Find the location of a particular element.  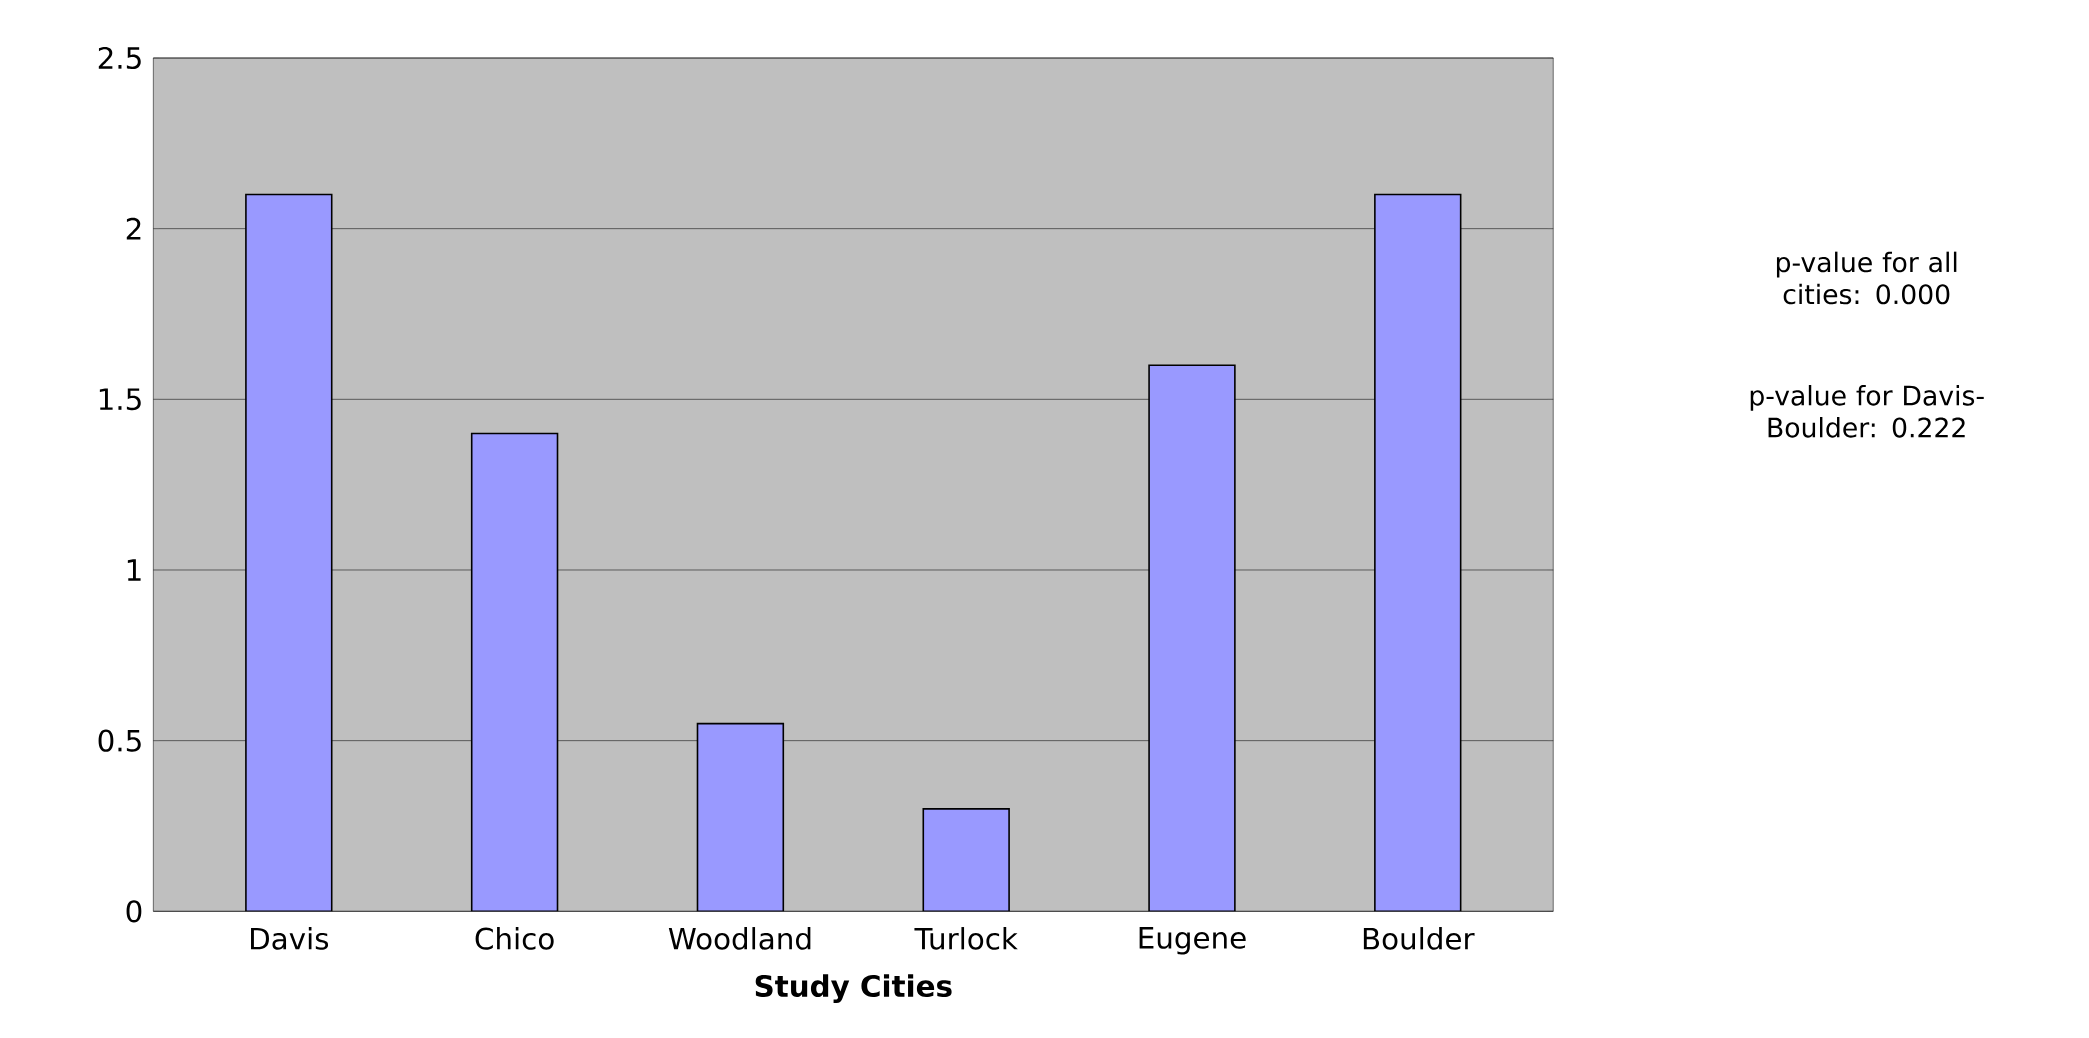

x-tick-label: Boulder is located at coordinates (1419, 938).